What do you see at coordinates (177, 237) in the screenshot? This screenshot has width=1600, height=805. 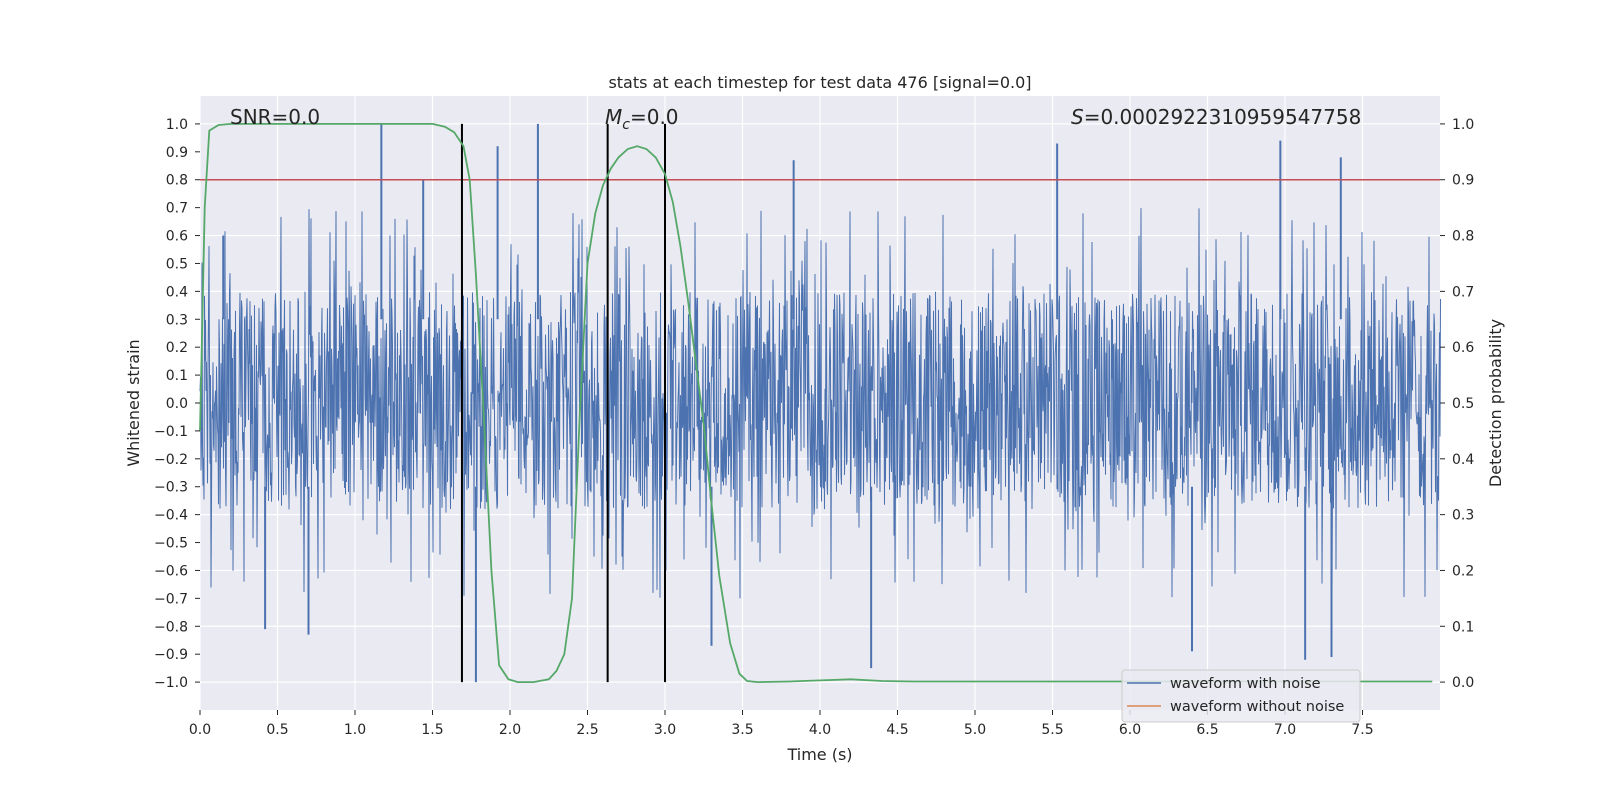 I see `y-tick-label: 0.6` at bounding box center [177, 237].